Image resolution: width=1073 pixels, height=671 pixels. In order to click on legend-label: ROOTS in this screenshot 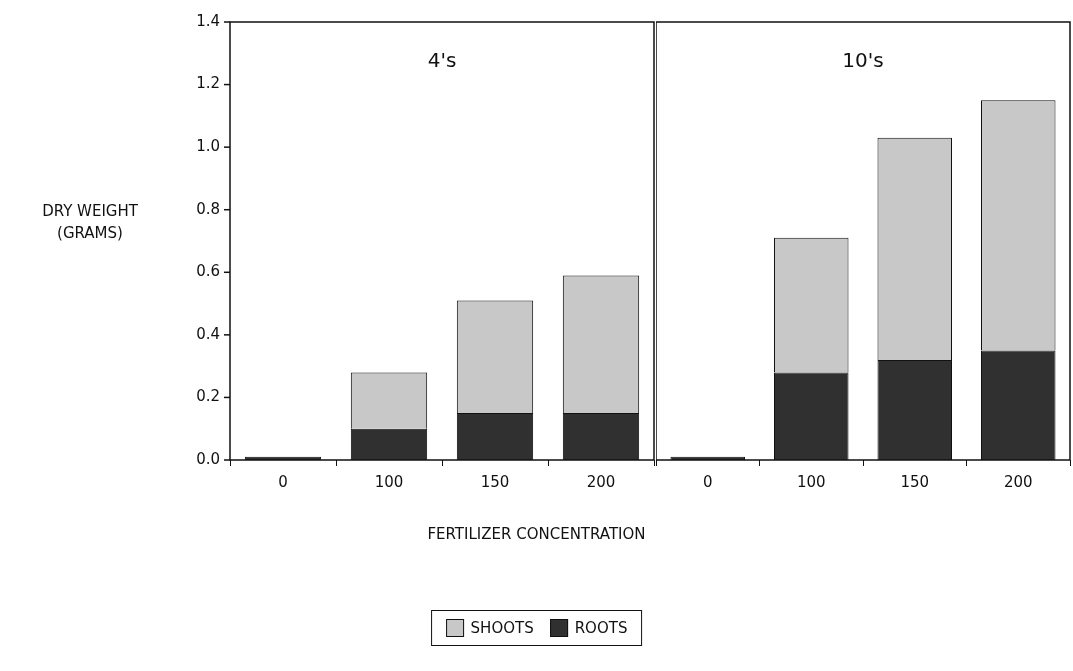, I will do `click(601, 628)`.